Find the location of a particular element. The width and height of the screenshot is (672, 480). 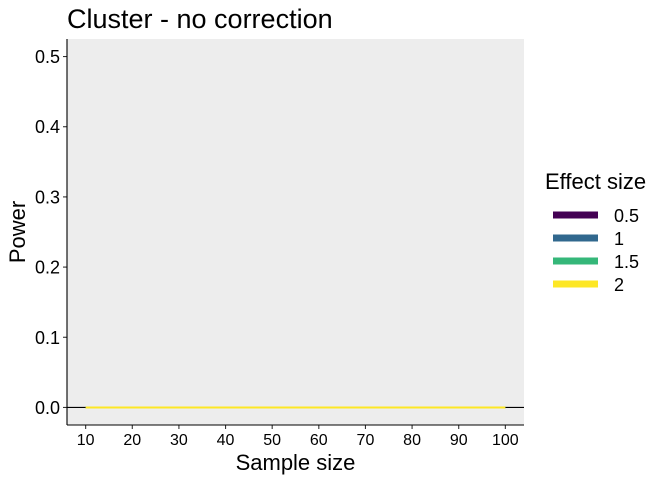

y-tick-label: 0.0 is located at coordinates (47, 408).